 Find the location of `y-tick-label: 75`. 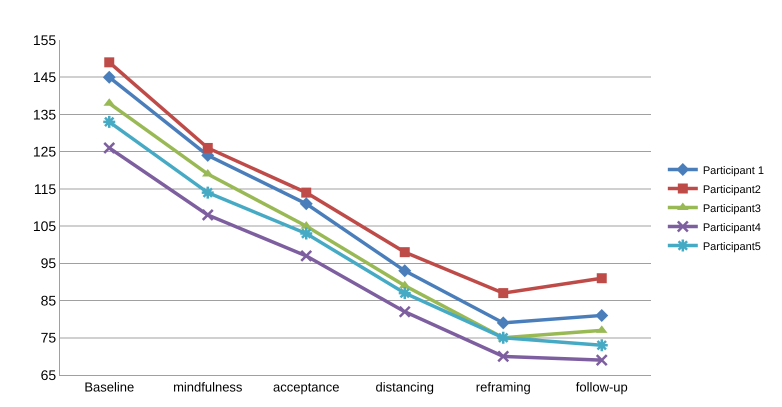

y-tick-label: 75 is located at coordinates (48, 338).